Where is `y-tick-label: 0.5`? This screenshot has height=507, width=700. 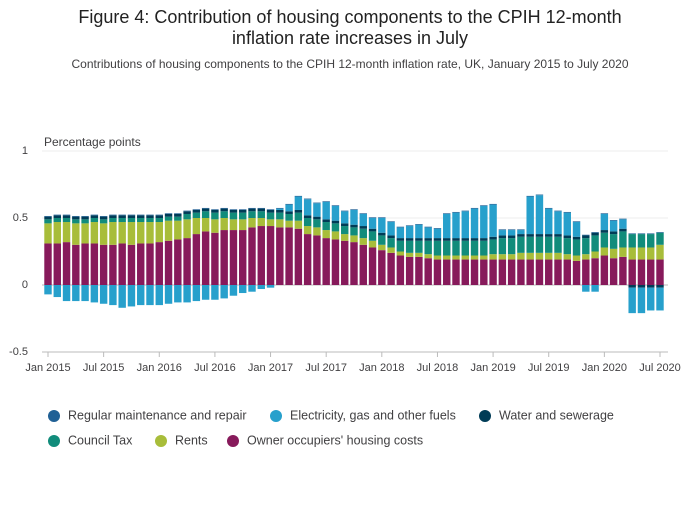
y-tick-label: 0.5 is located at coordinates (20, 218).